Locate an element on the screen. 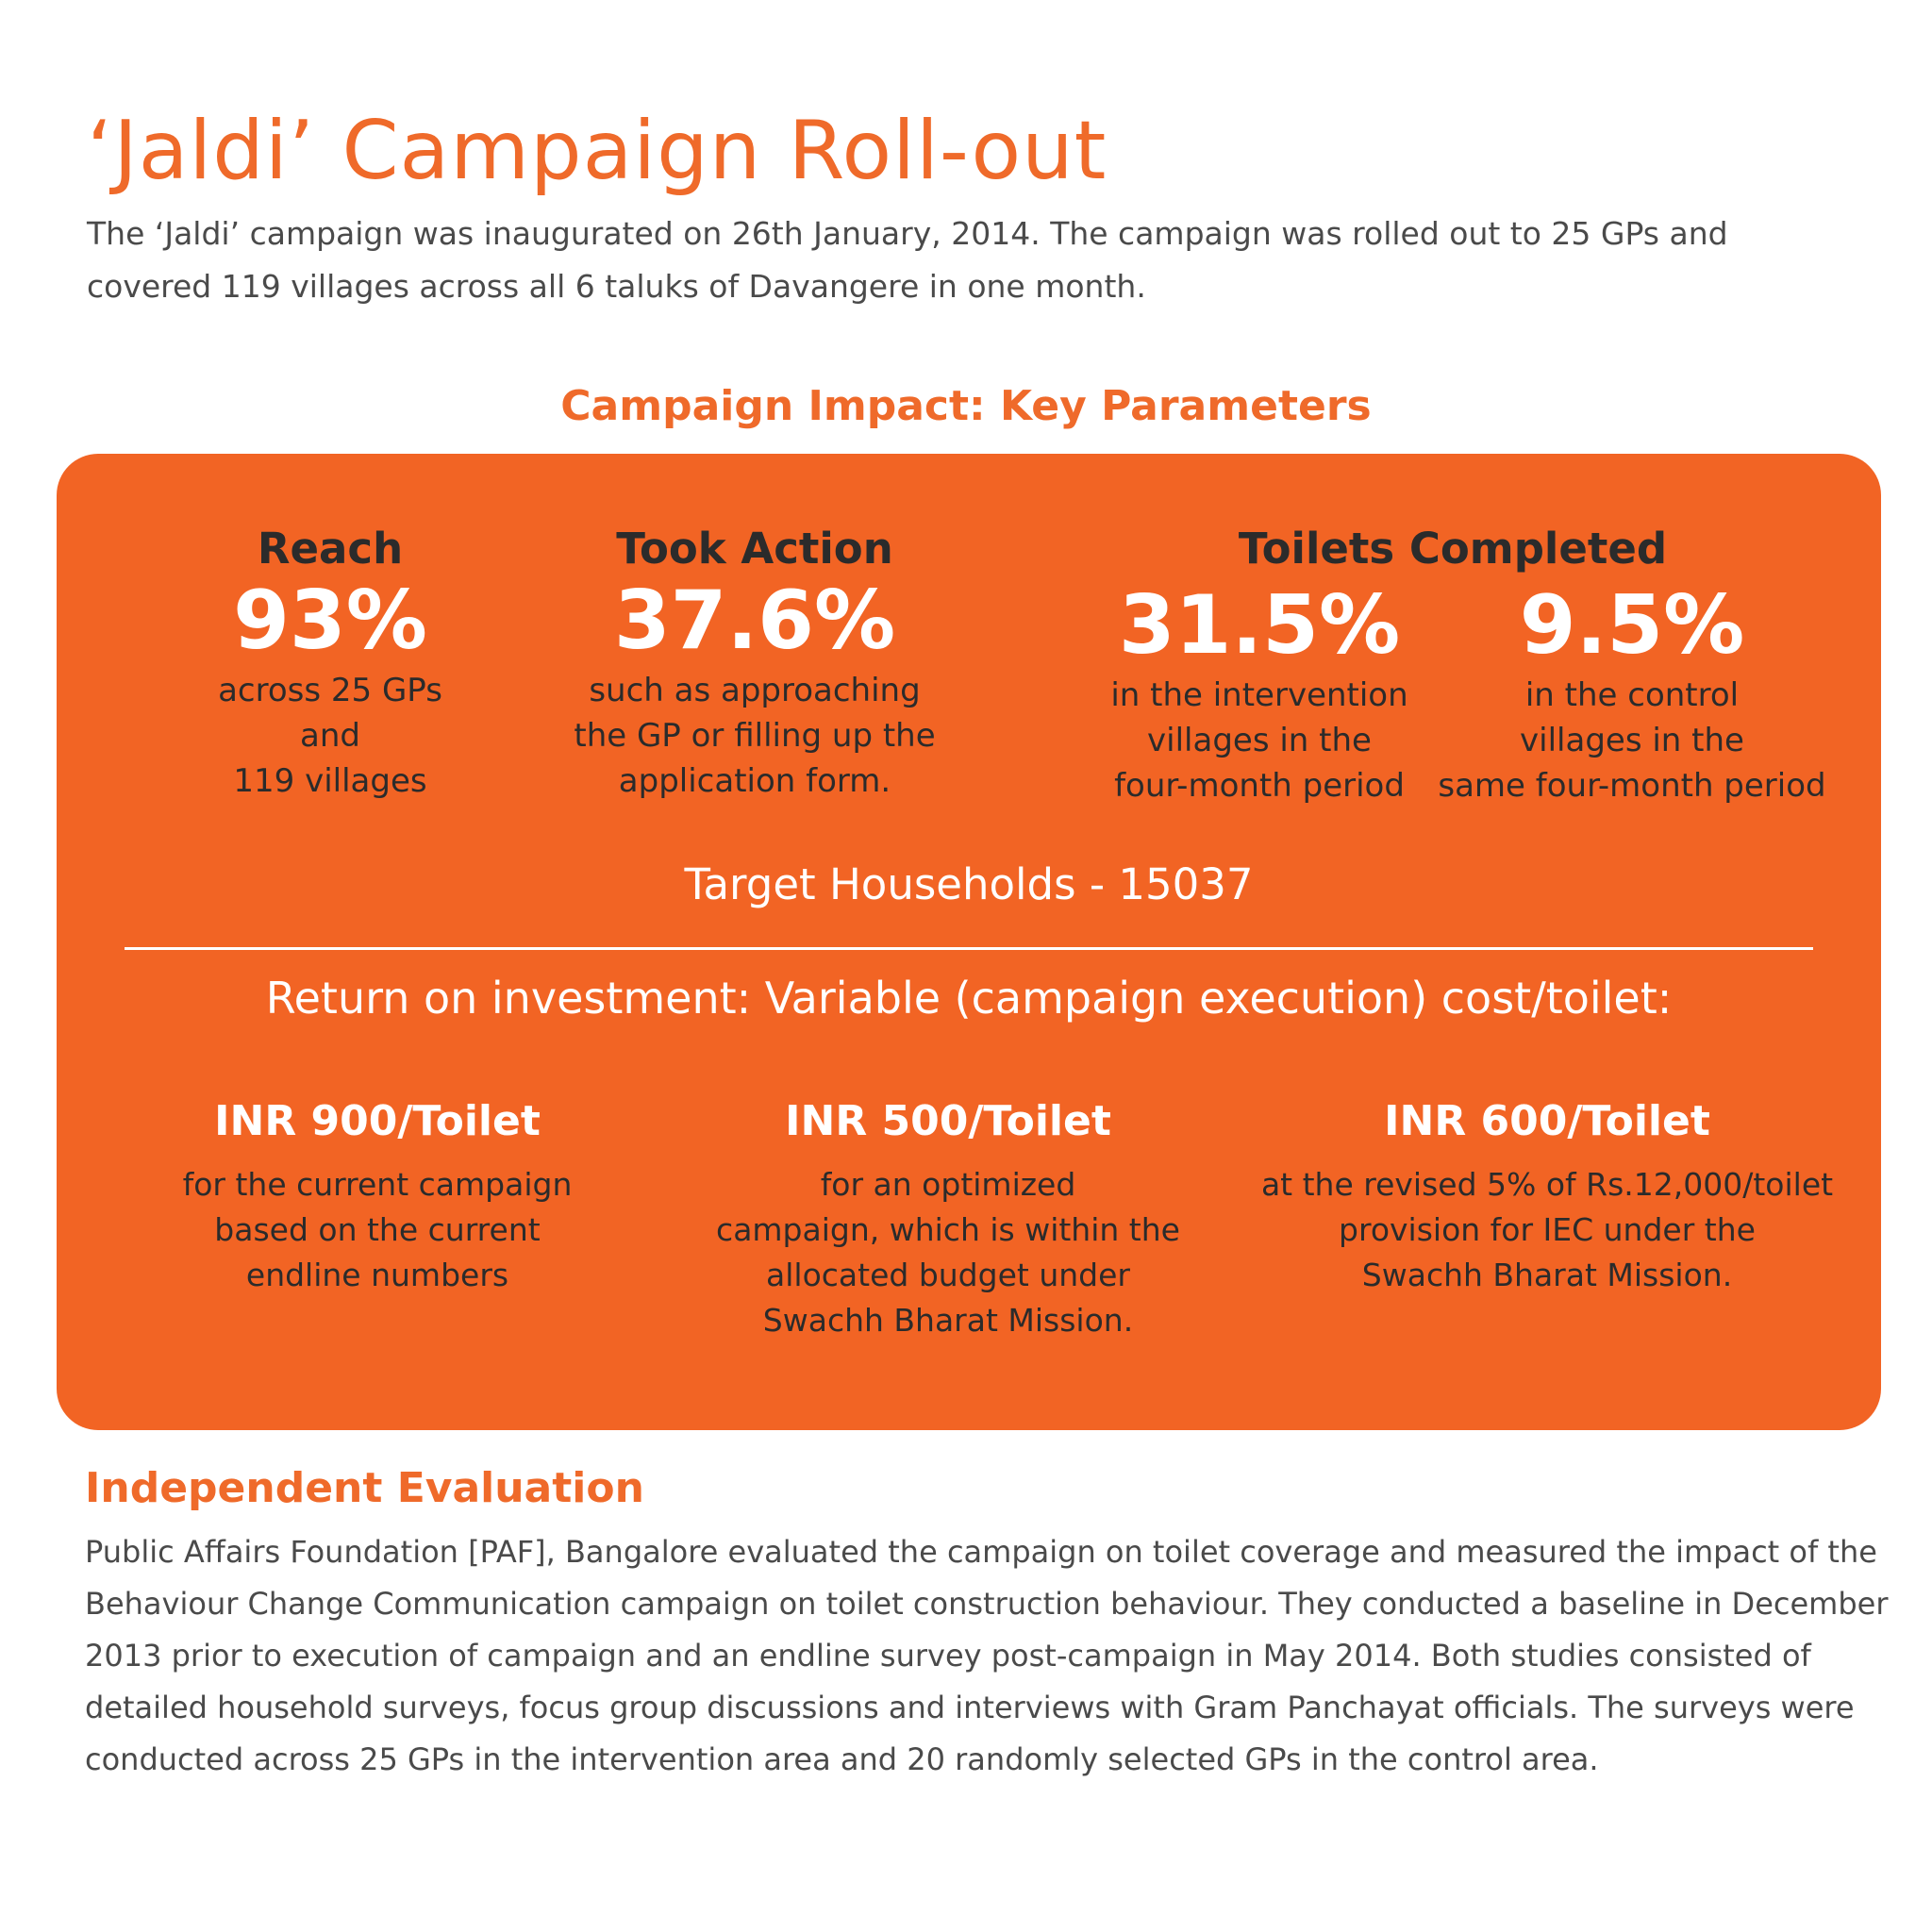  took-action-desc-line: the GP or filling up the is located at coordinates (755, 736).